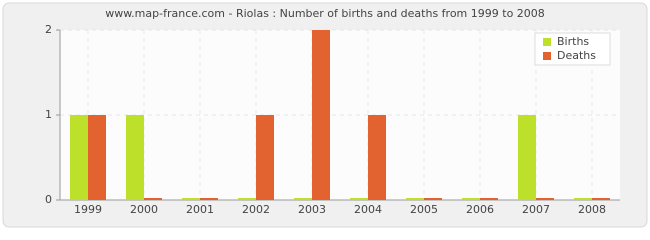 The width and height of the screenshot is (650, 240). I want to click on x-tick-label: 2006, so click(480, 209).